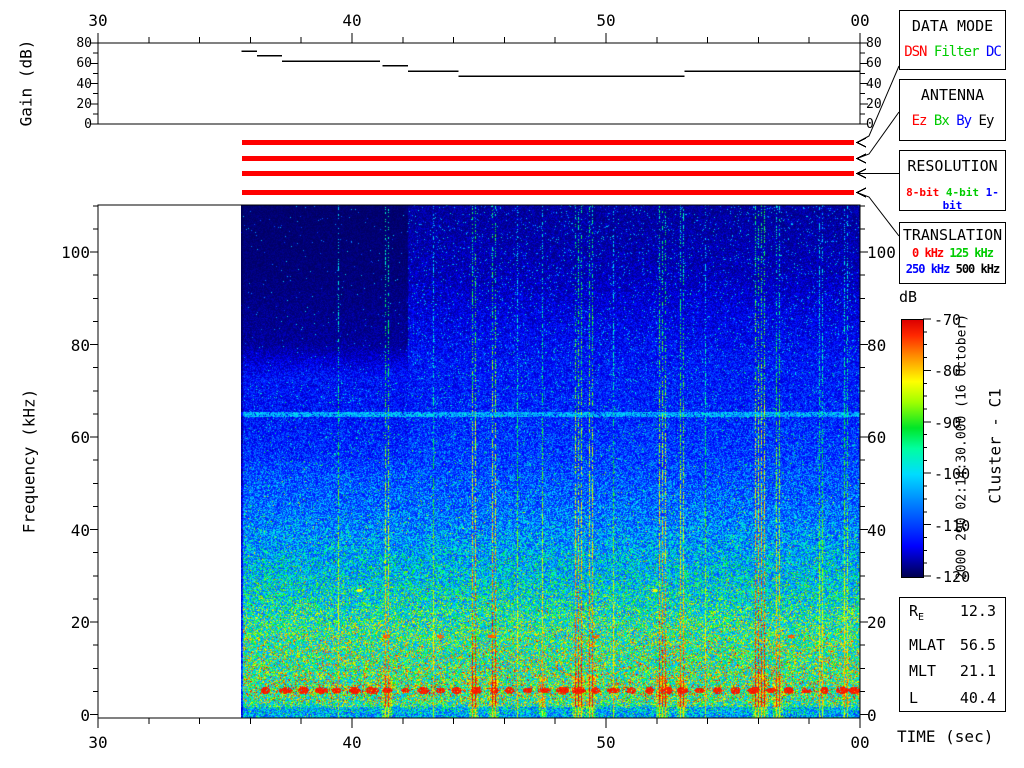 The width and height of the screenshot is (1024, 768). What do you see at coordinates (606, 20) in the screenshot?
I see `top-time-tick-label: 50` at bounding box center [606, 20].